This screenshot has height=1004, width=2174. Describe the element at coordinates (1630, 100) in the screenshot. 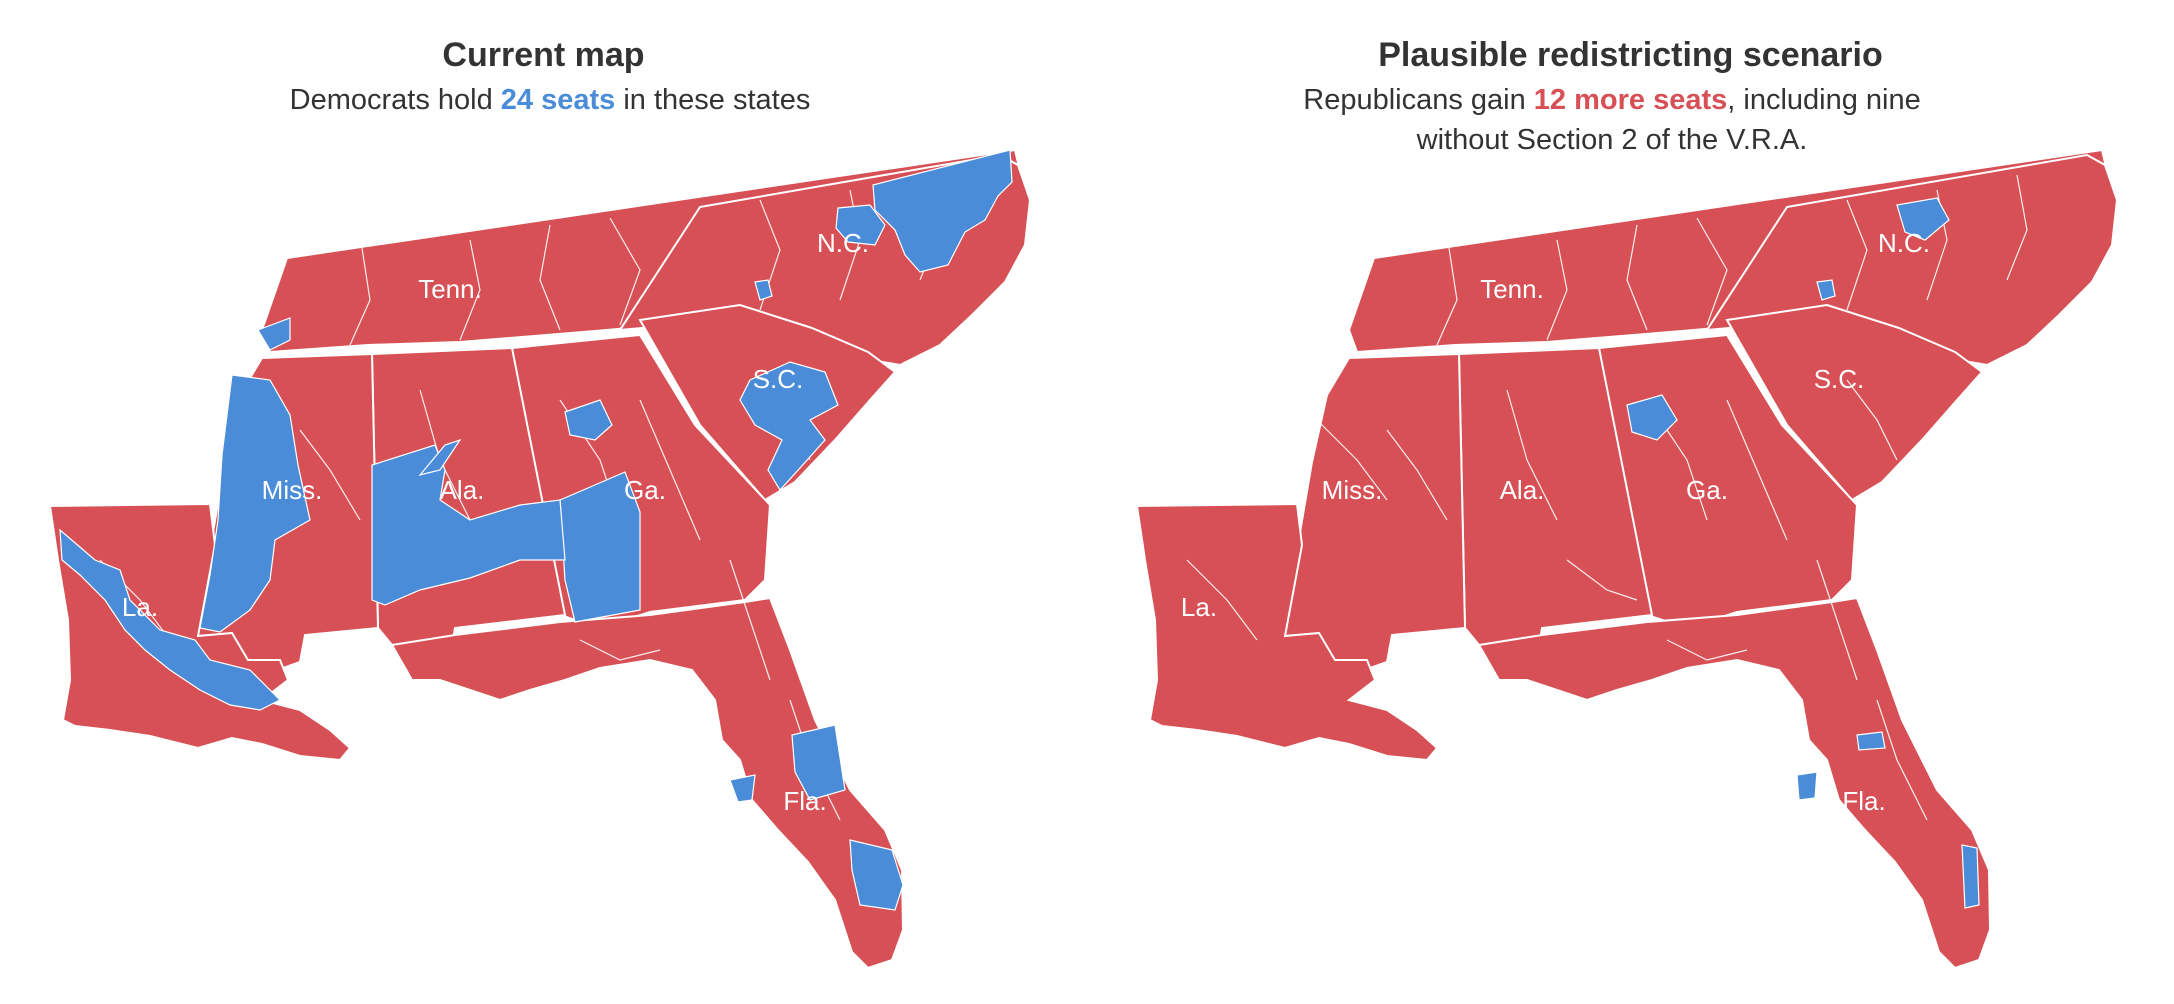

I see `subtitle-highlight-seats: 12 more seats` at that location.